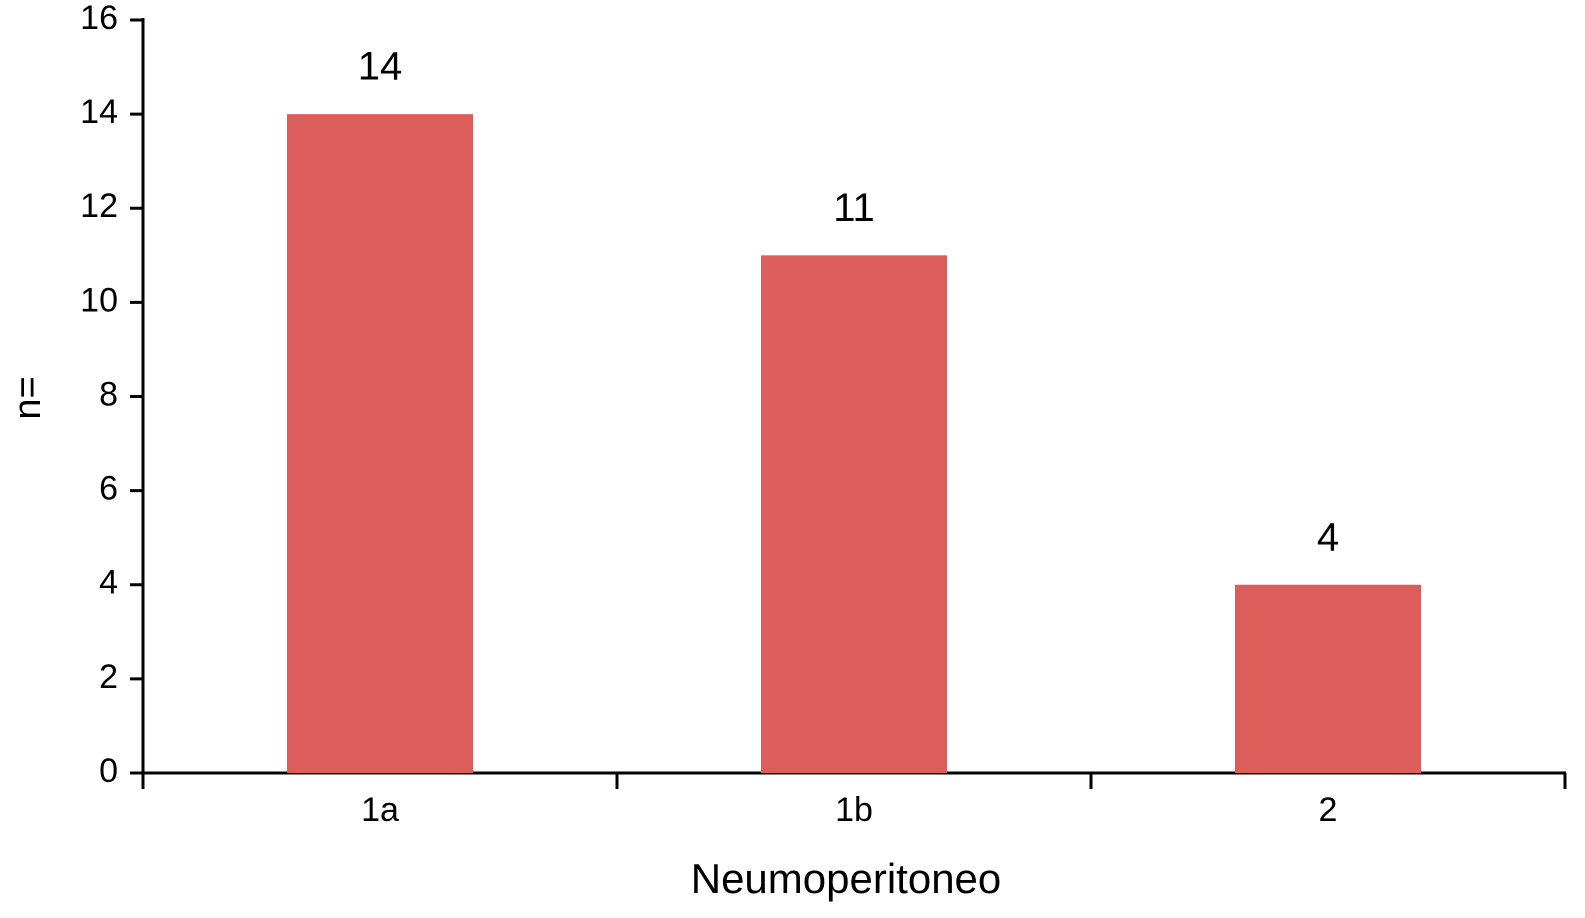 The width and height of the screenshot is (1585, 918). What do you see at coordinates (1328, 810) in the screenshot?
I see `x-tick-label: 2` at bounding box center [1328, 810].